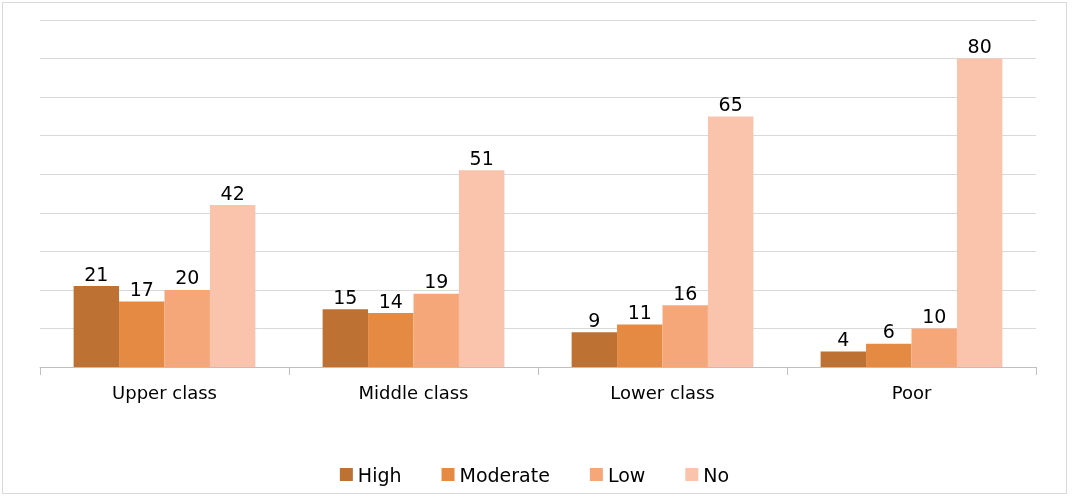 The height and width of the screenshot is (498, 1073). What do you see at coordinates (141, 288) in the screenshot?
I see `data-label: 17` at bounding box center [141, 288].